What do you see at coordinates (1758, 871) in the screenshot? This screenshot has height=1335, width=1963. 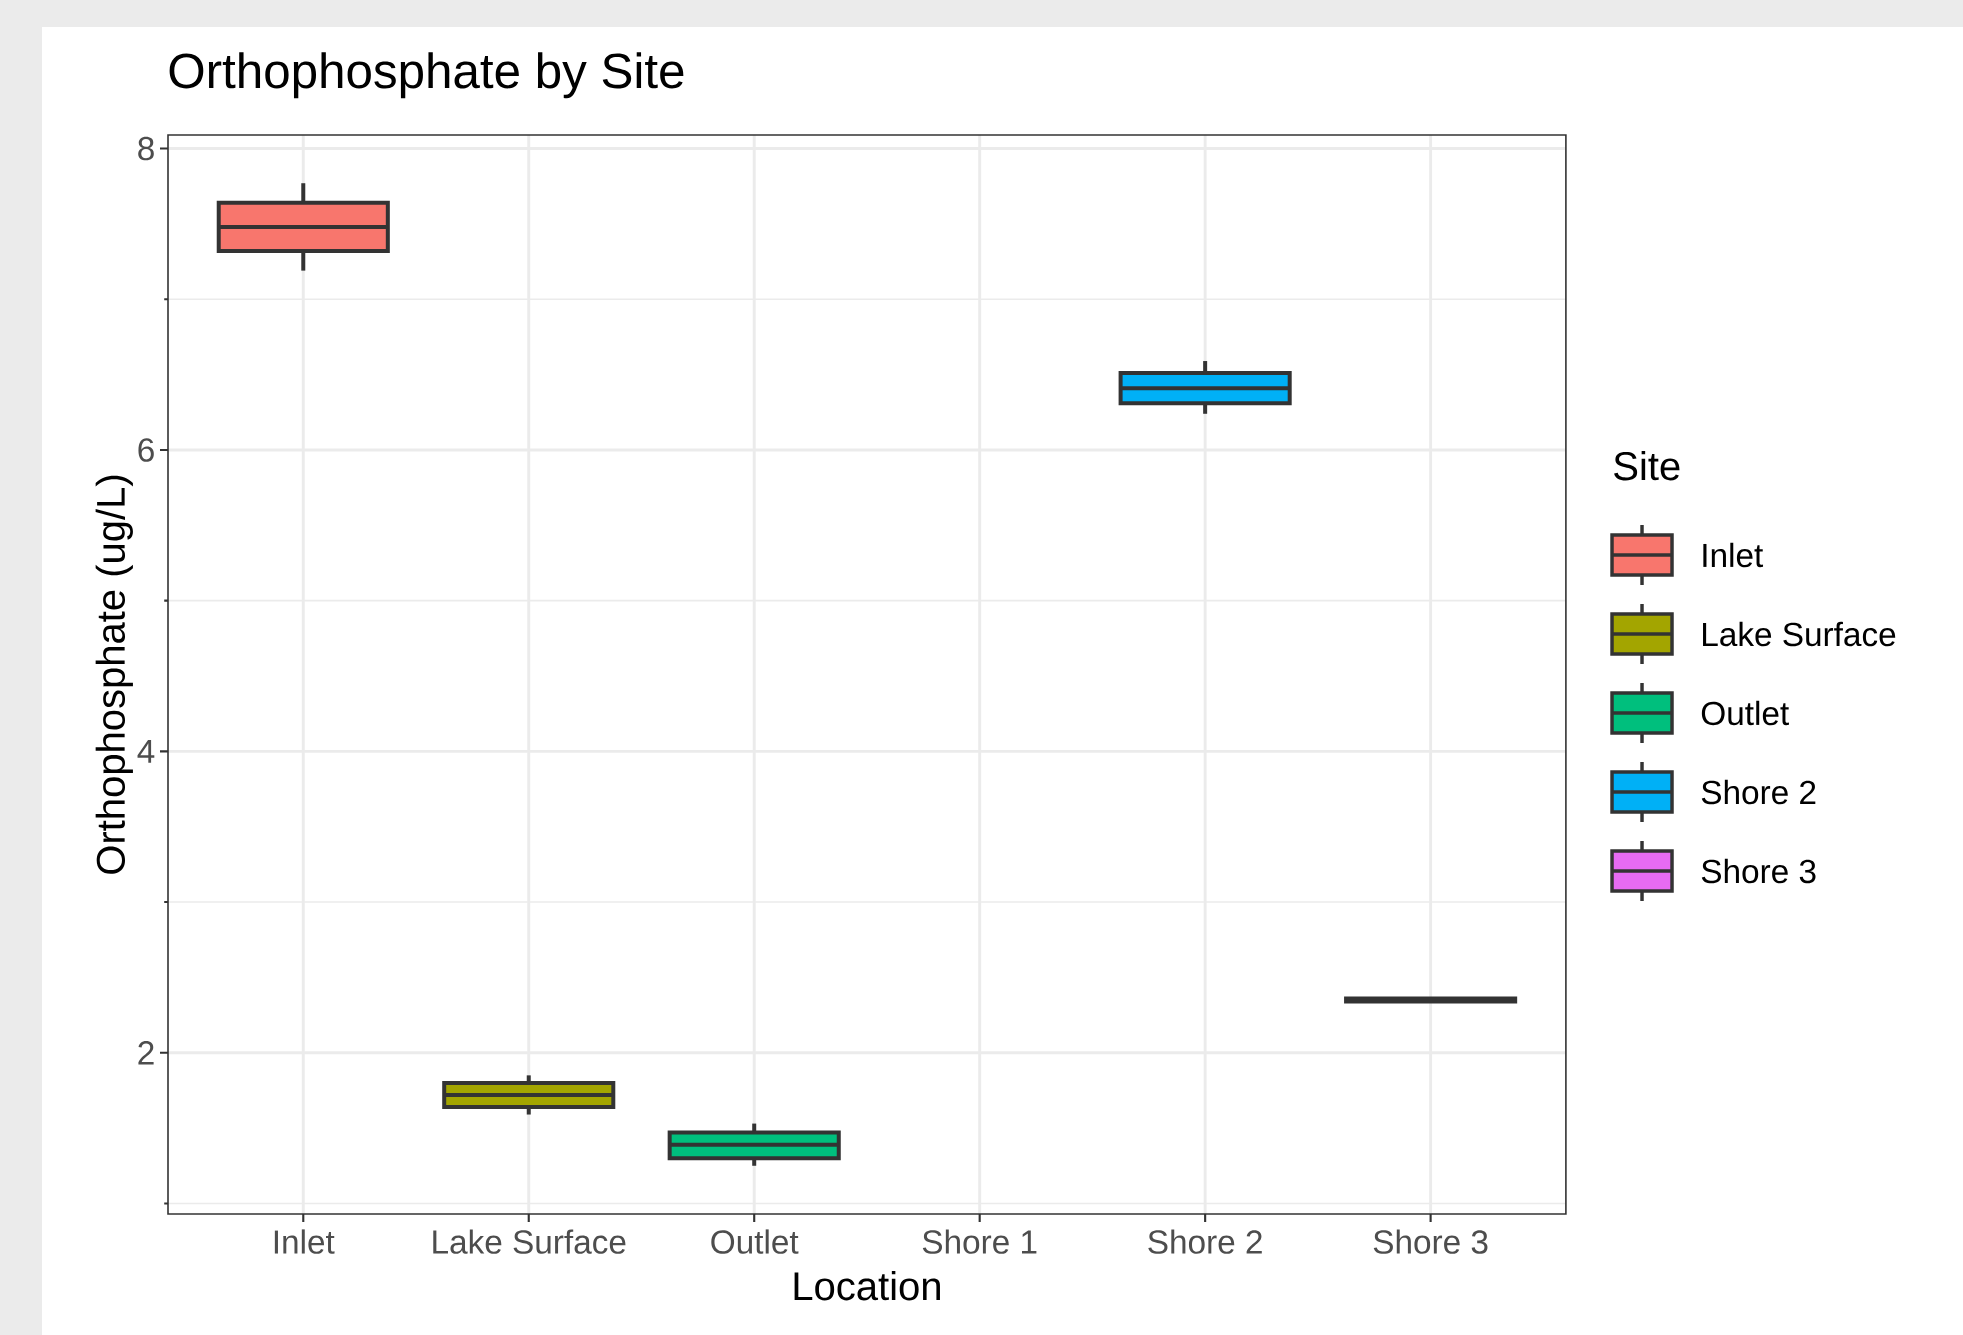 I see `legend-label: Shore 3` at bounding box center [1758, 871].